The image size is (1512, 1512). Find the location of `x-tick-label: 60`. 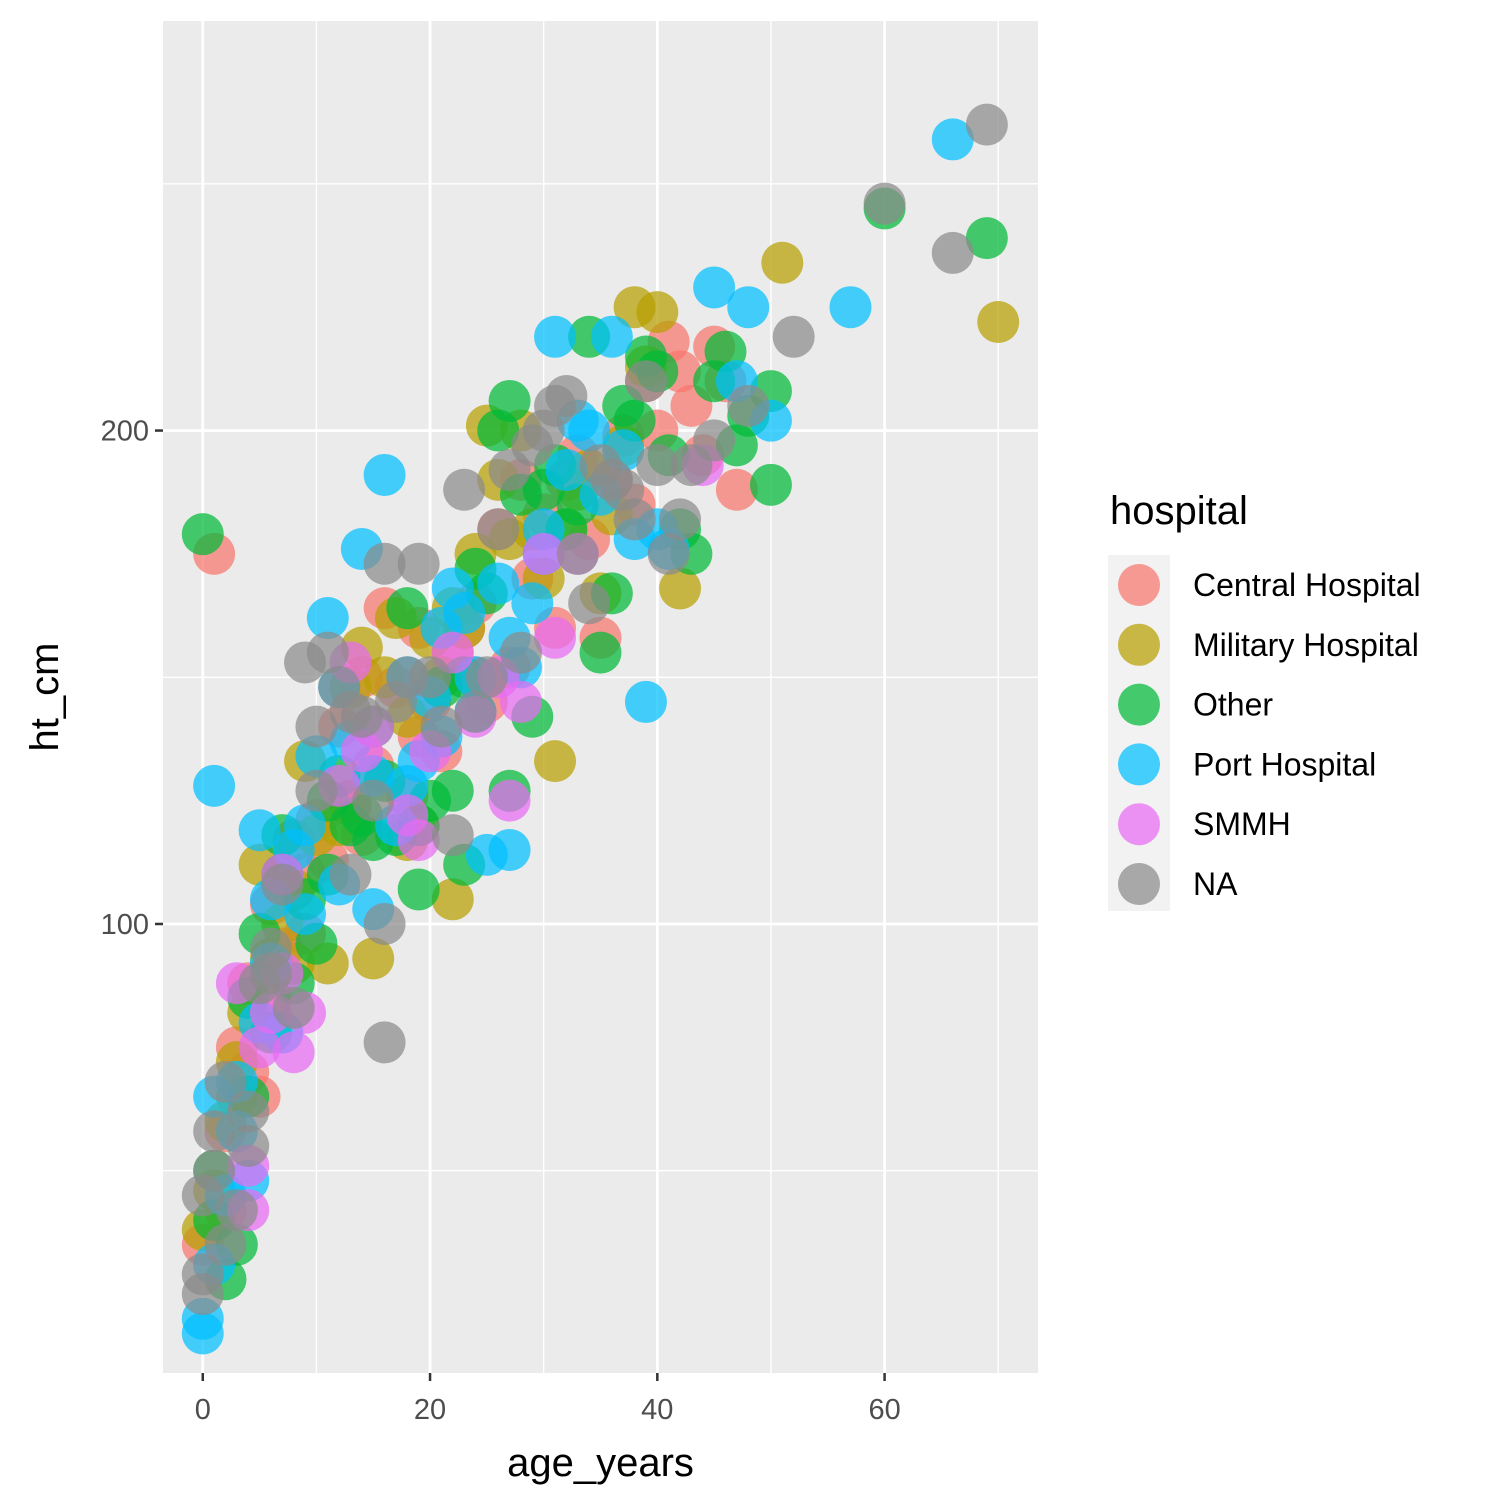

x-tick-label: 60 is located at coordinates (884, 1410).